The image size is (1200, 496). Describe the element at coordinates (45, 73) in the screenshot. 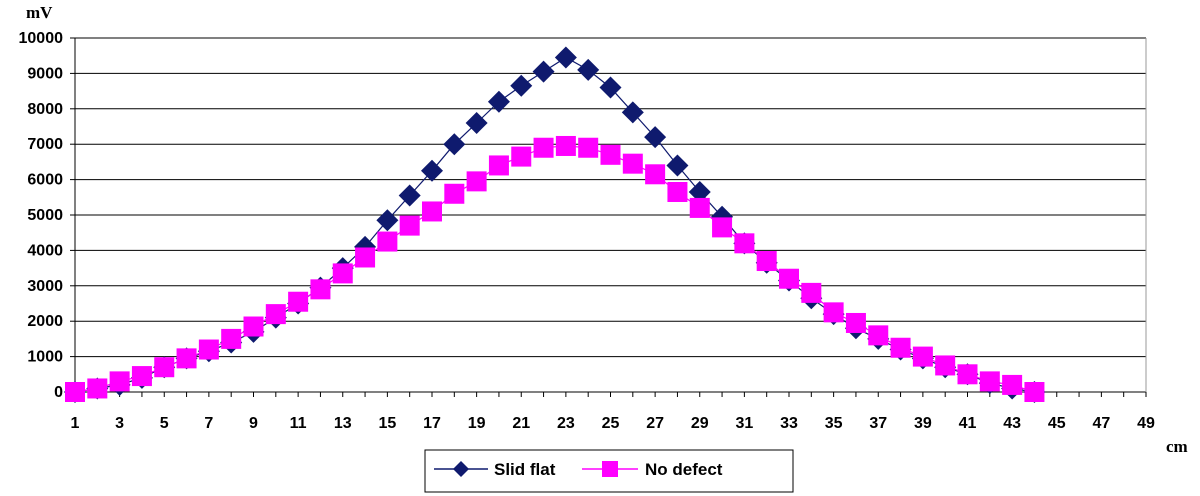

I see `y-tick-label-9000: 9000` at that location.